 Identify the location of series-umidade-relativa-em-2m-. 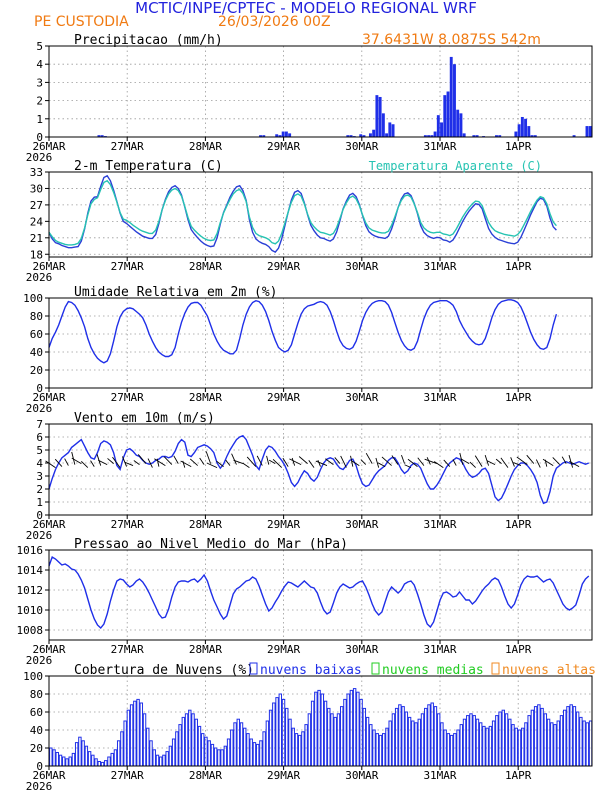
(303, 331).